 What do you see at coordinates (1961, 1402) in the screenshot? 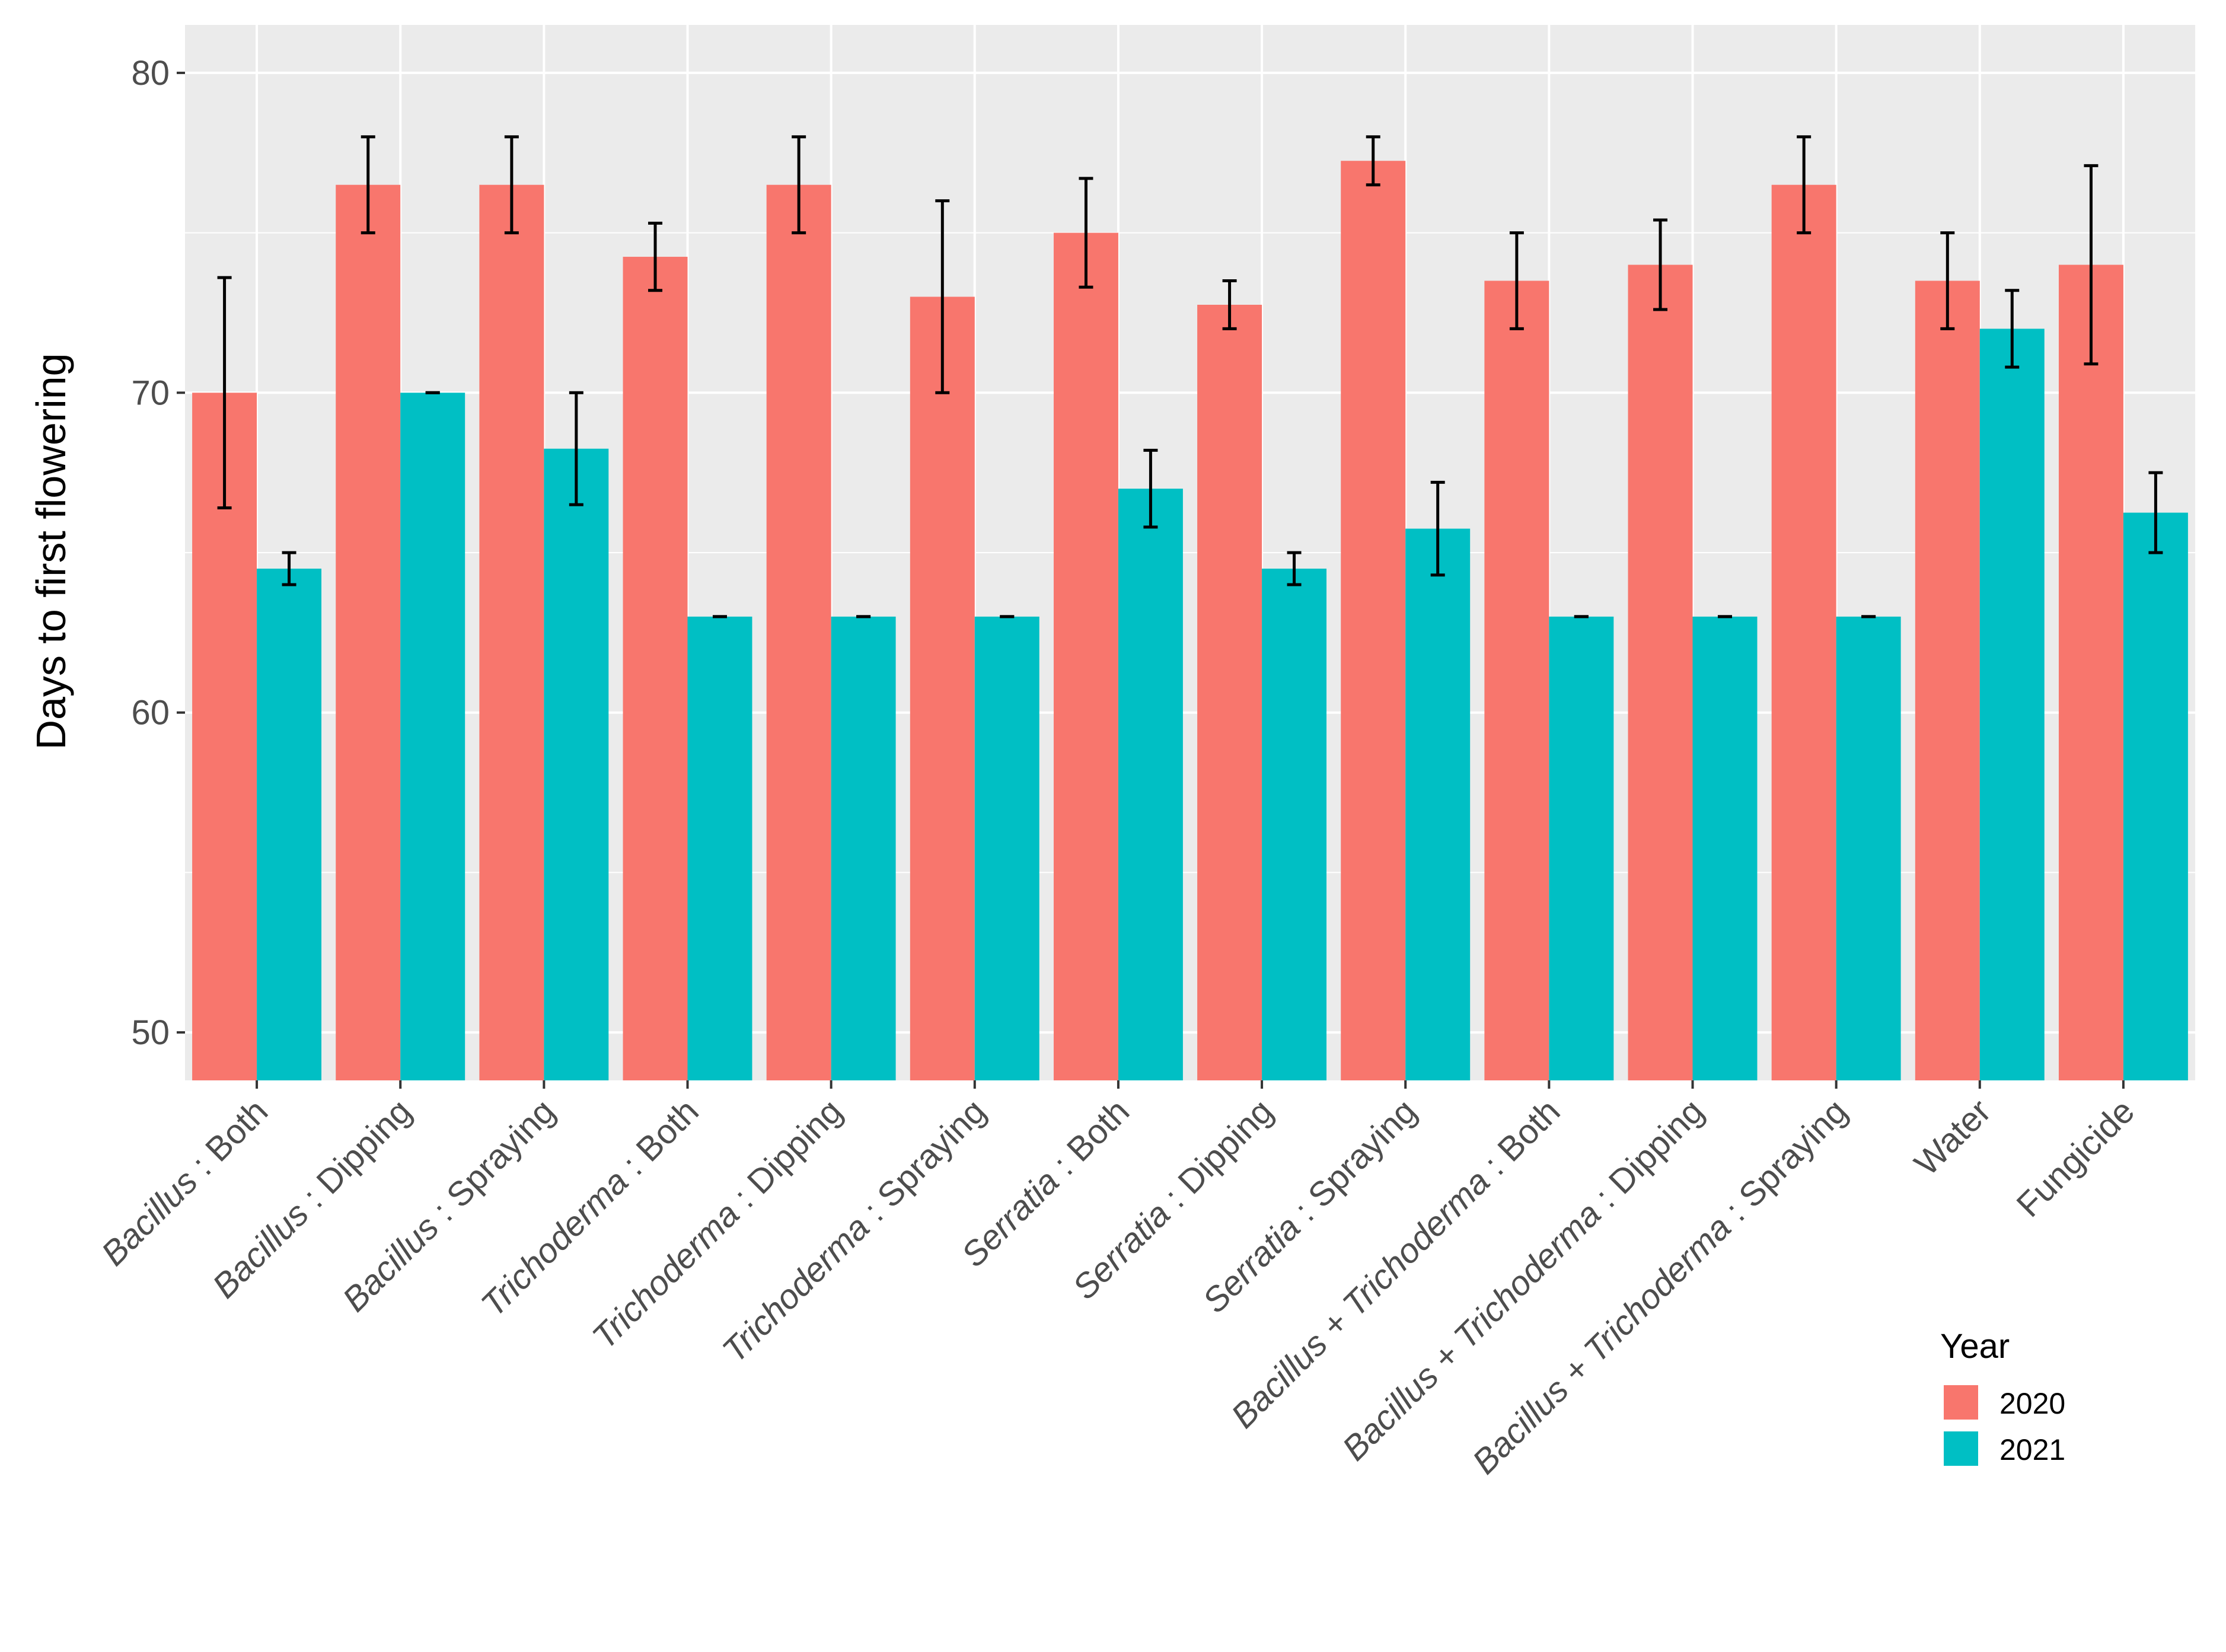
I see `legend-swatch-2020` at bounding box center [1961, 1402].